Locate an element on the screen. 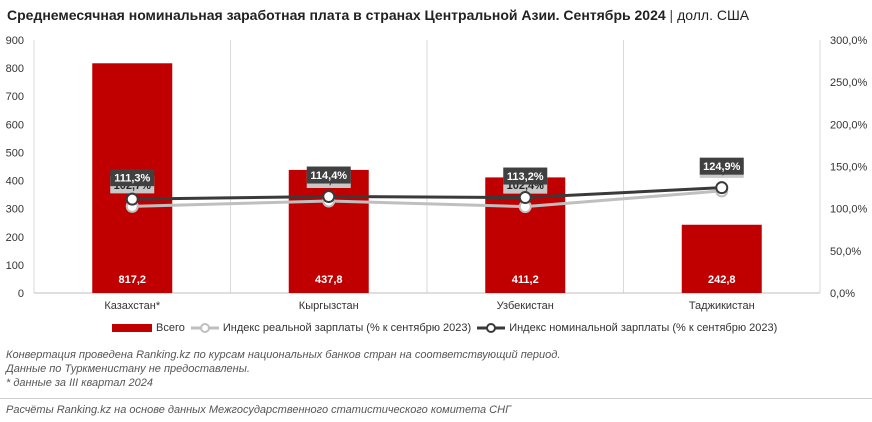 This screenshot has height=422, width=872. y-tick-label: 800 is located at coordinates (15, 69).